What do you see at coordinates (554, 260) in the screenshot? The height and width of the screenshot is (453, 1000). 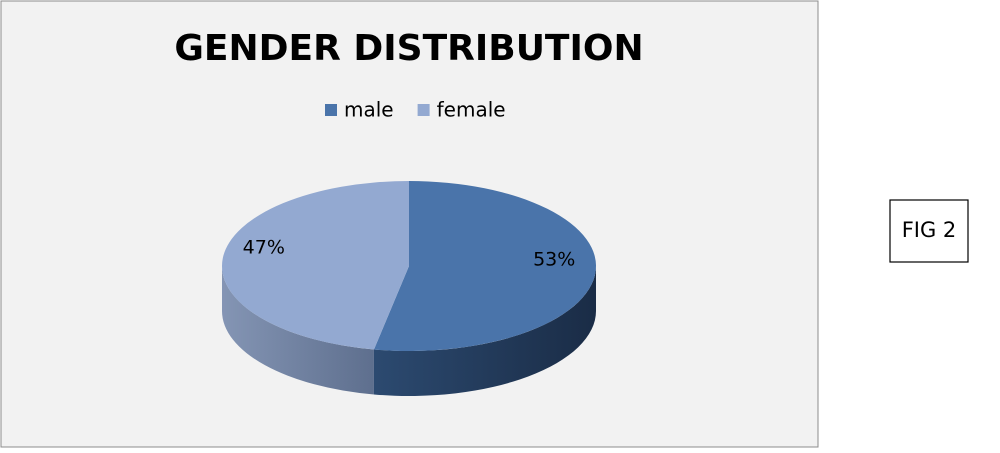 I see `data-label: 53%` at bounding box center [554, 260].